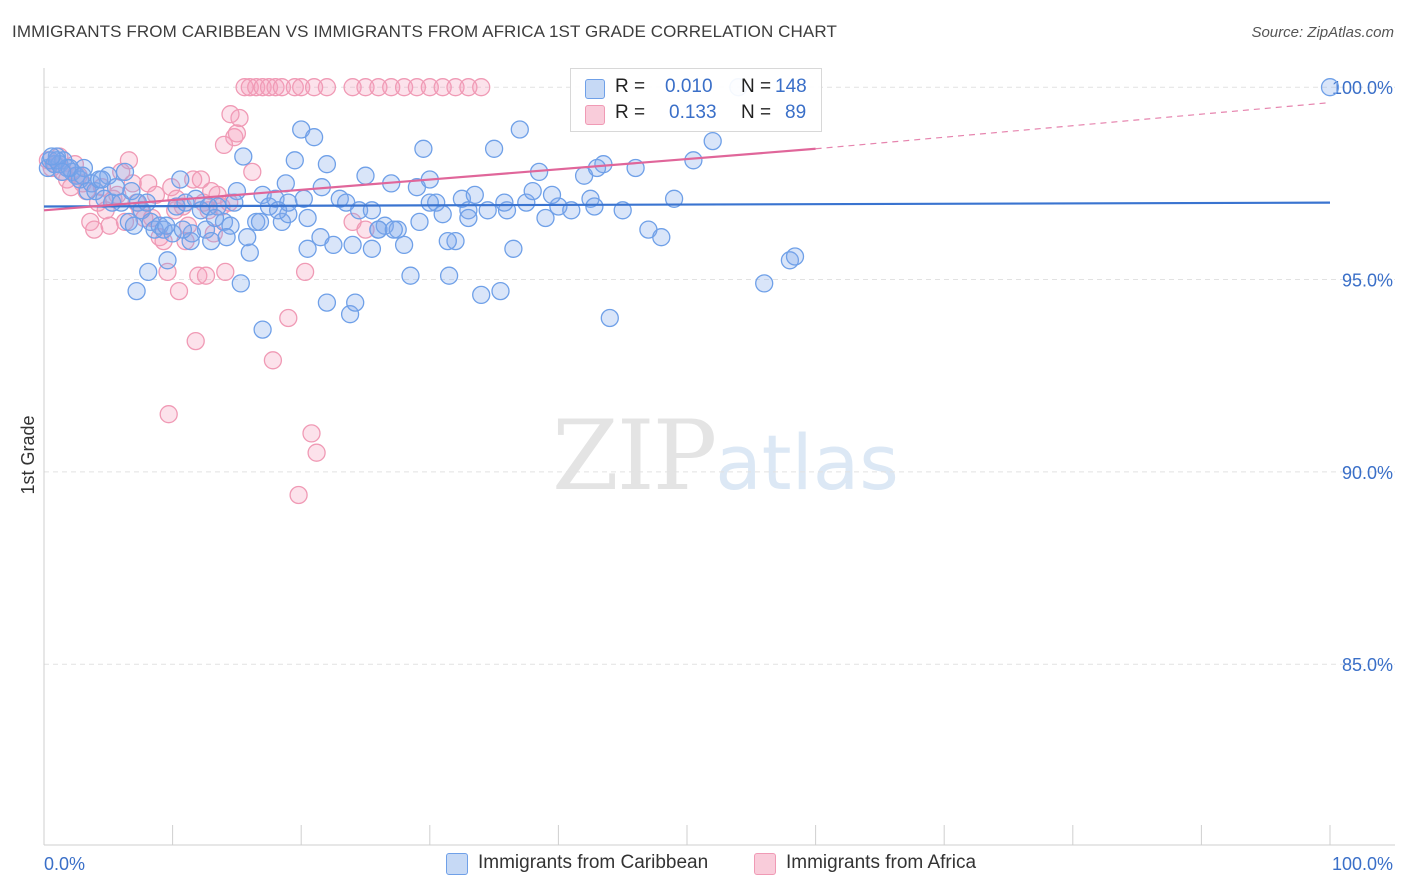  I want to click on watermark: ZIPatlas, so click(725, 456).